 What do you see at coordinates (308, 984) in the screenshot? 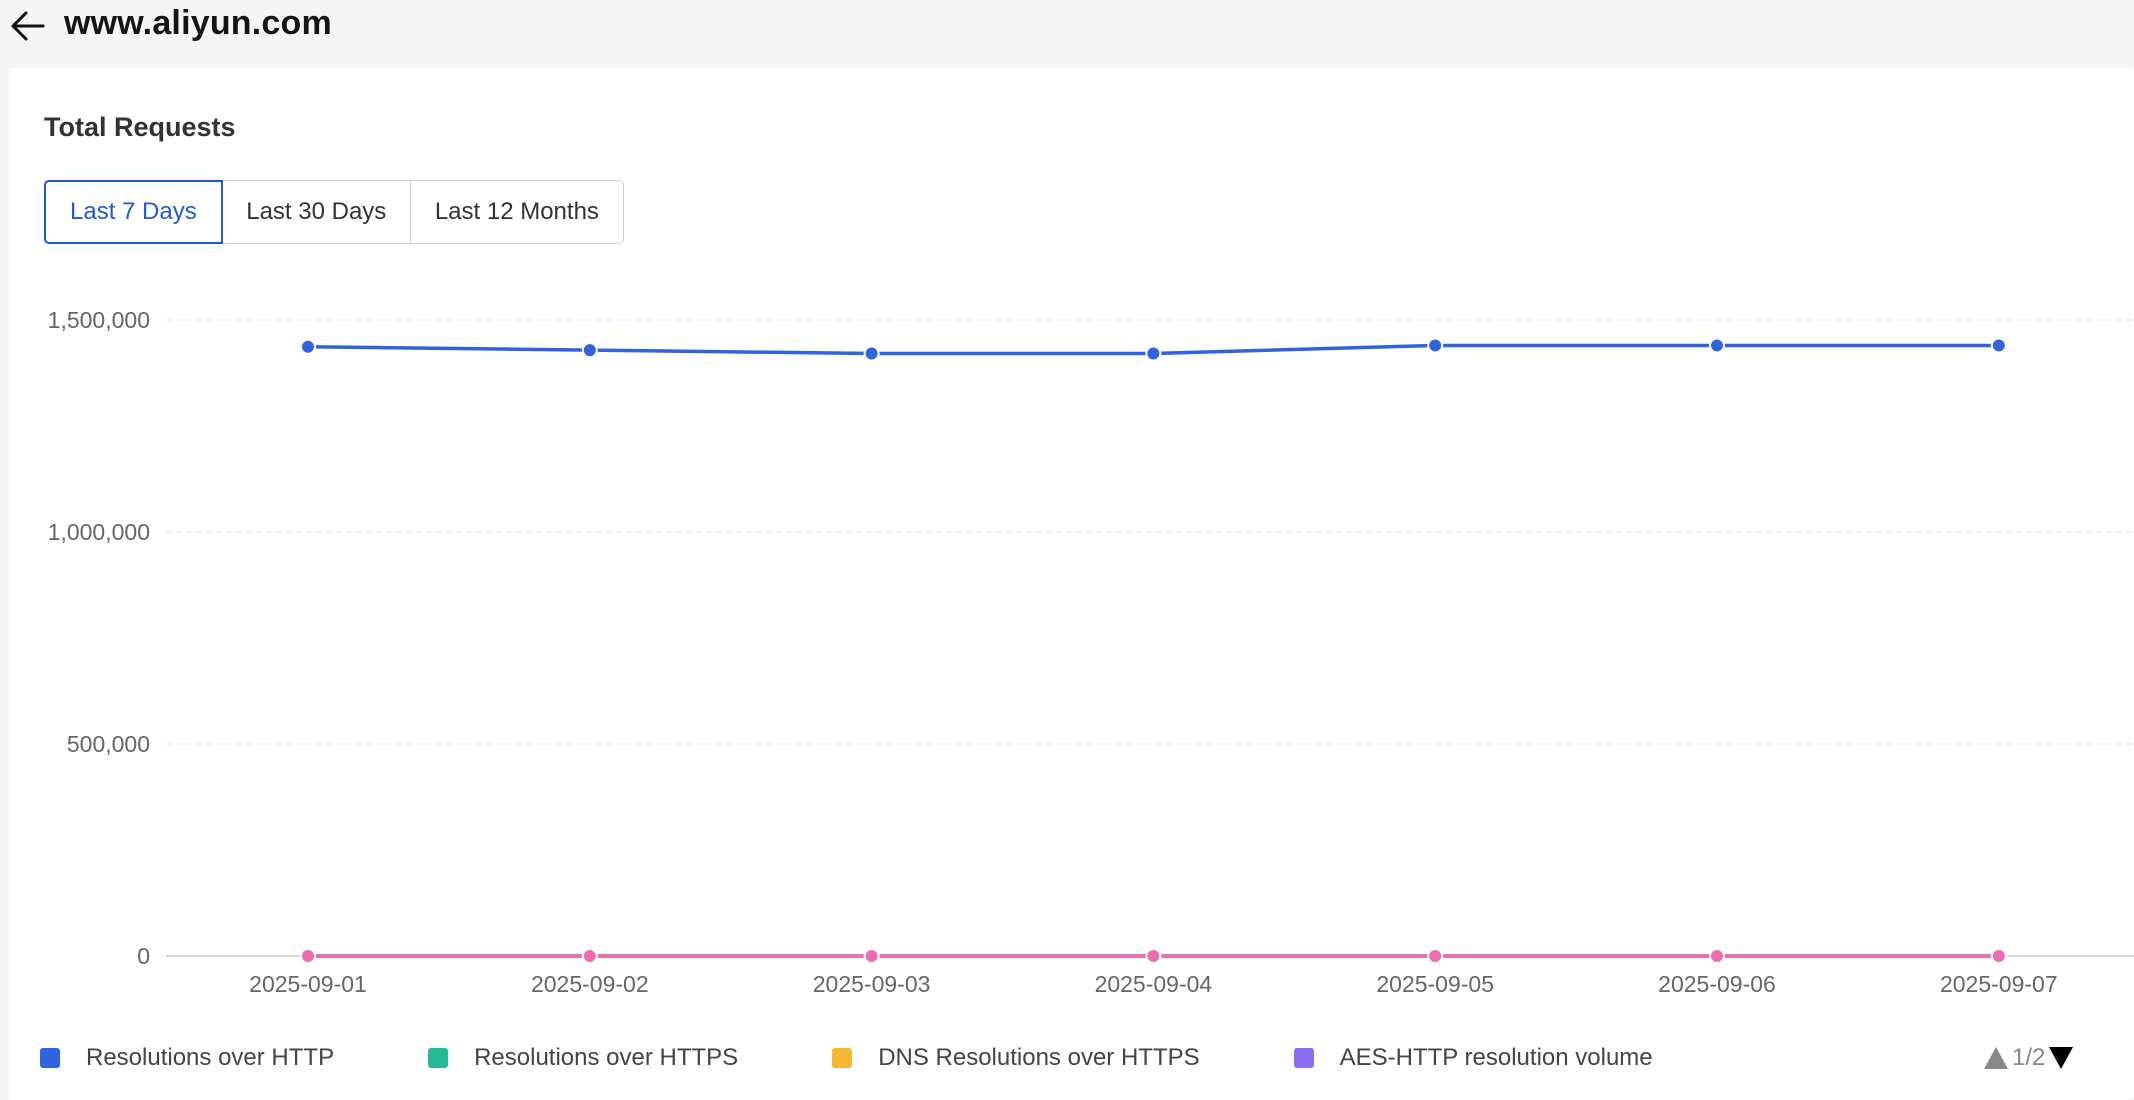
I see `x-tick-label: 2025-09-01` at bounding box center [308, 984].